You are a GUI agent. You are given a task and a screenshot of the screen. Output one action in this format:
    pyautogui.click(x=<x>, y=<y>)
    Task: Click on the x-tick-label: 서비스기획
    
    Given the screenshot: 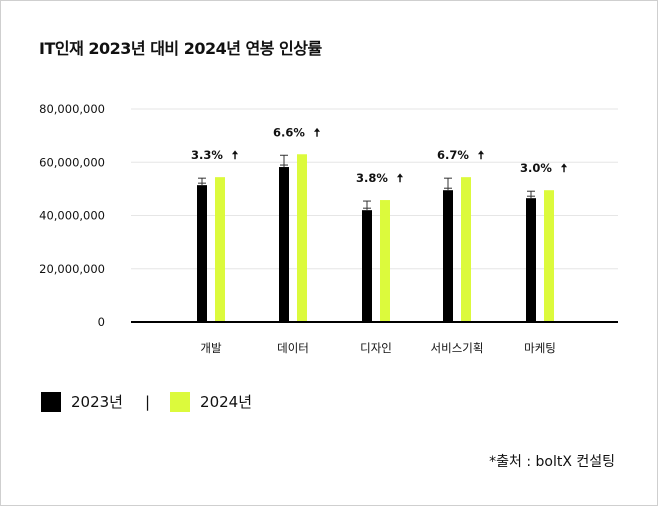 What is the action you would take?
    pyautogui.click(x=457, y=348)
    